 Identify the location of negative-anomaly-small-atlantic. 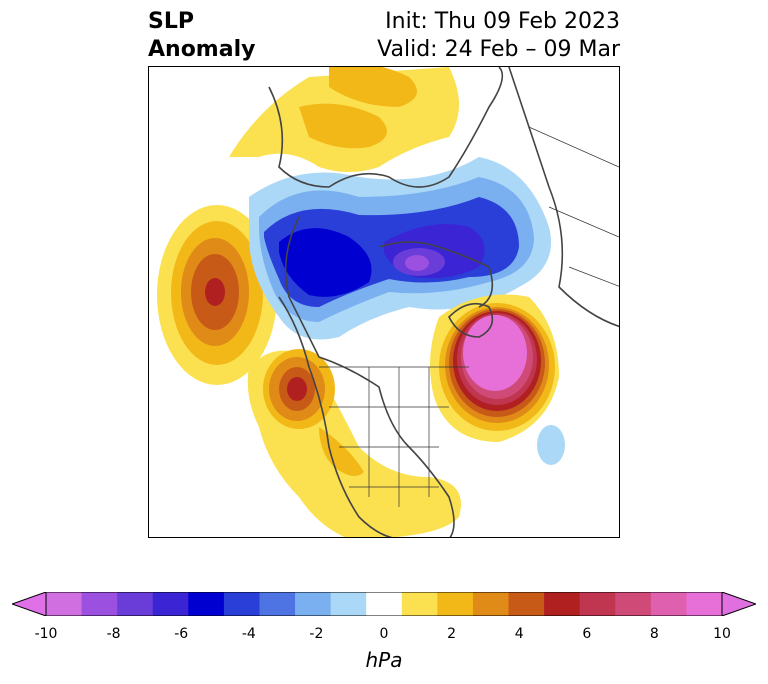
(551, 445).